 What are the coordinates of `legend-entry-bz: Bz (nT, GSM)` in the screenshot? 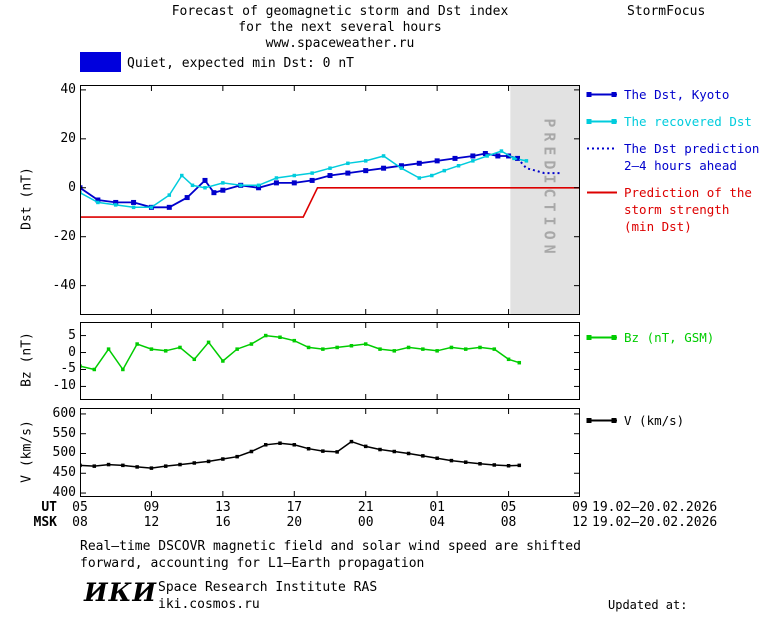 It's located at (650, 337).